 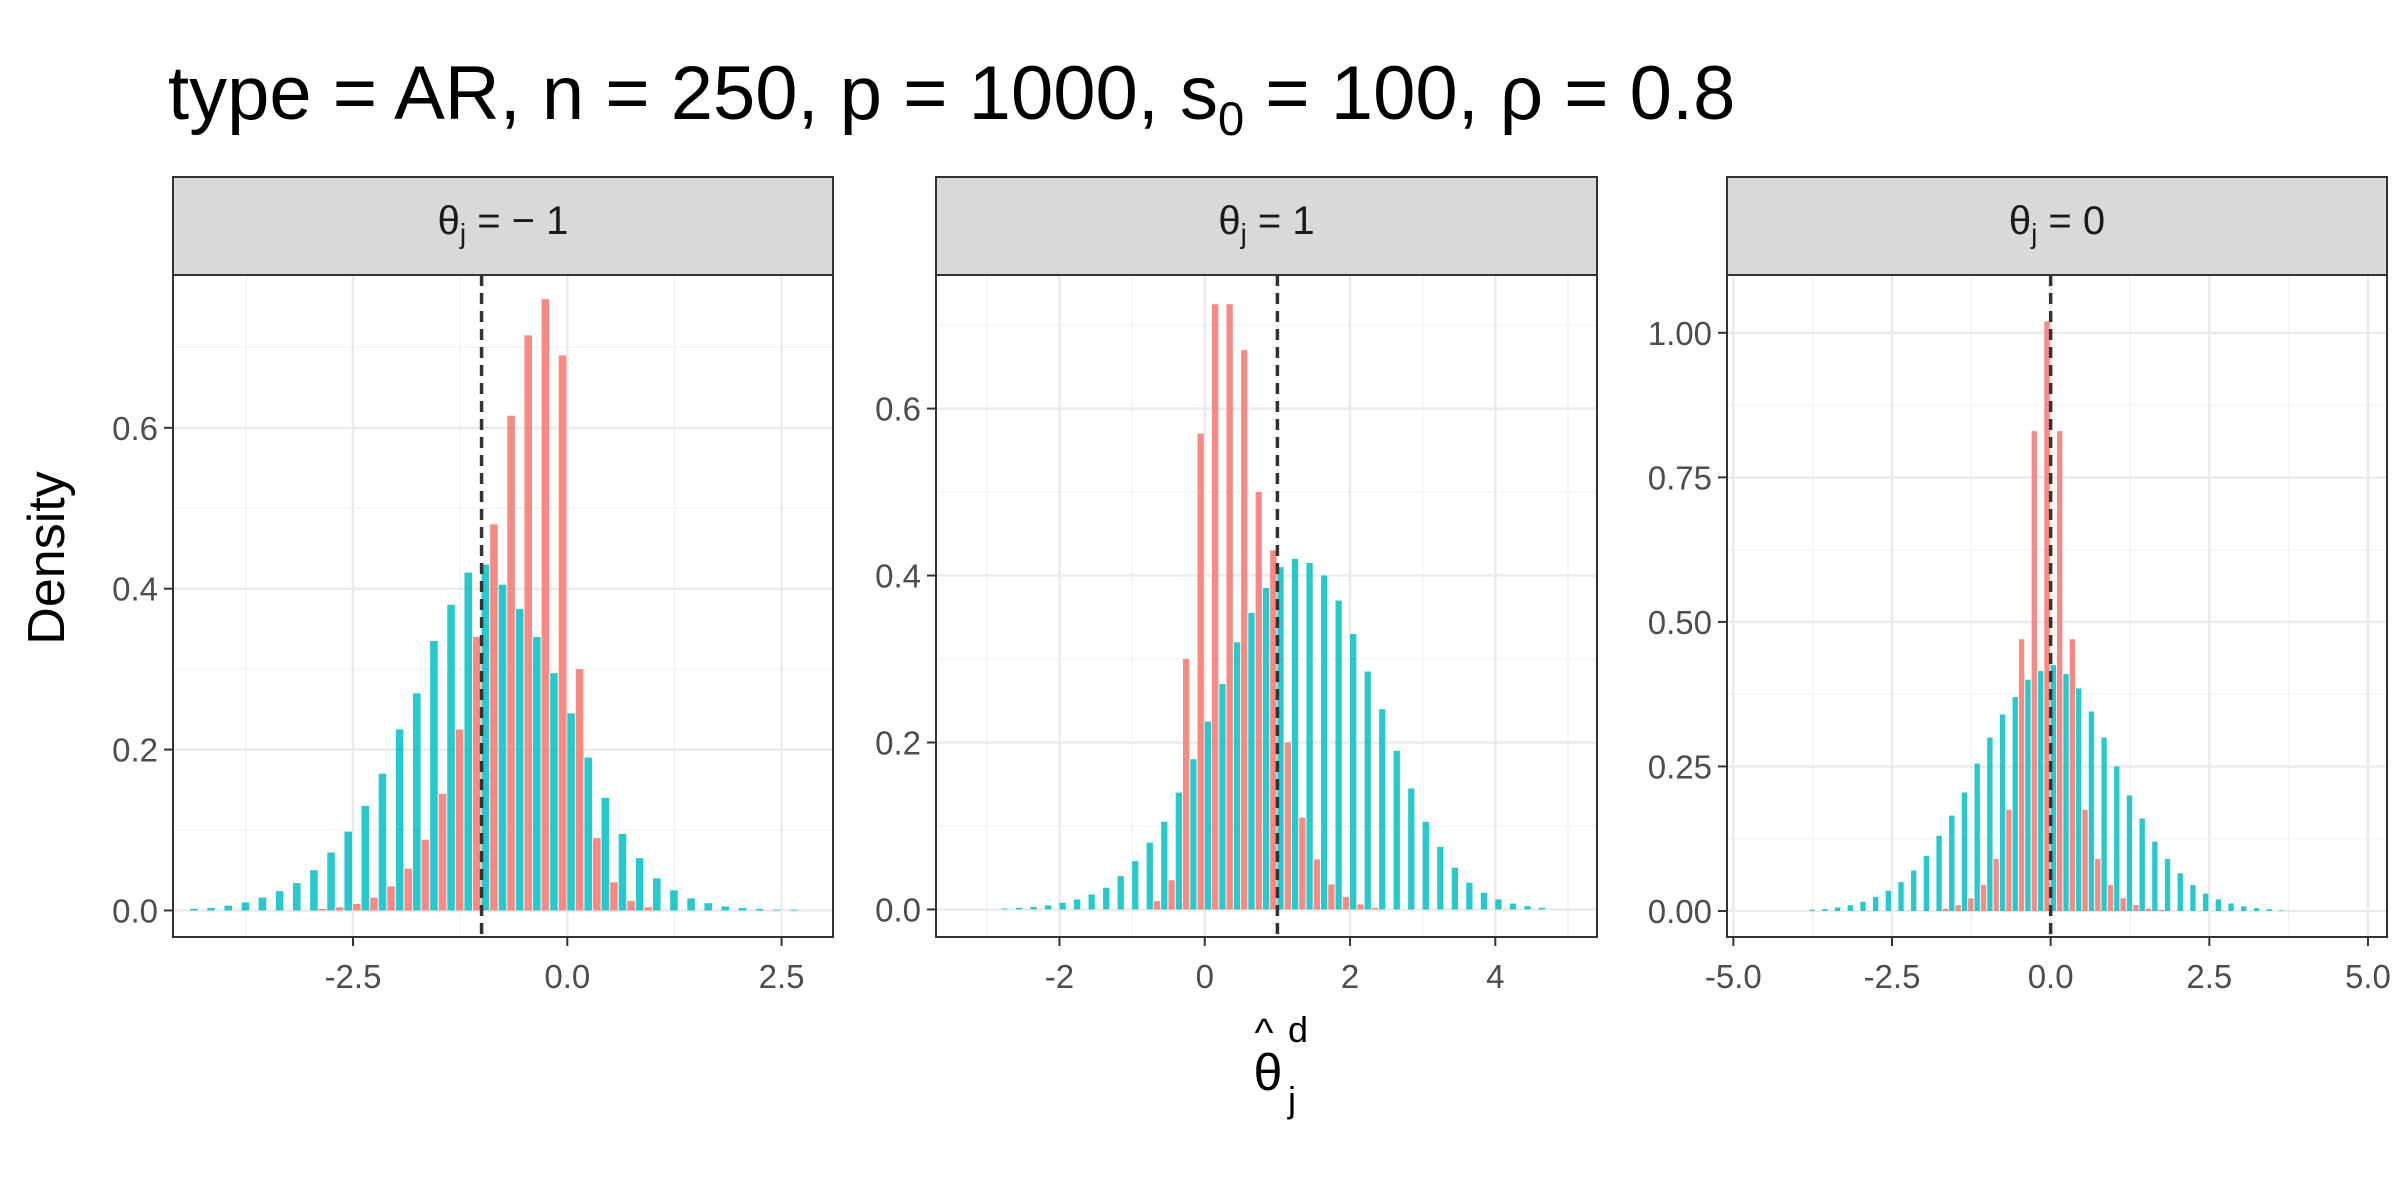 I want to click on x-tick-label: -2.5, so click(x=1892, y=976).